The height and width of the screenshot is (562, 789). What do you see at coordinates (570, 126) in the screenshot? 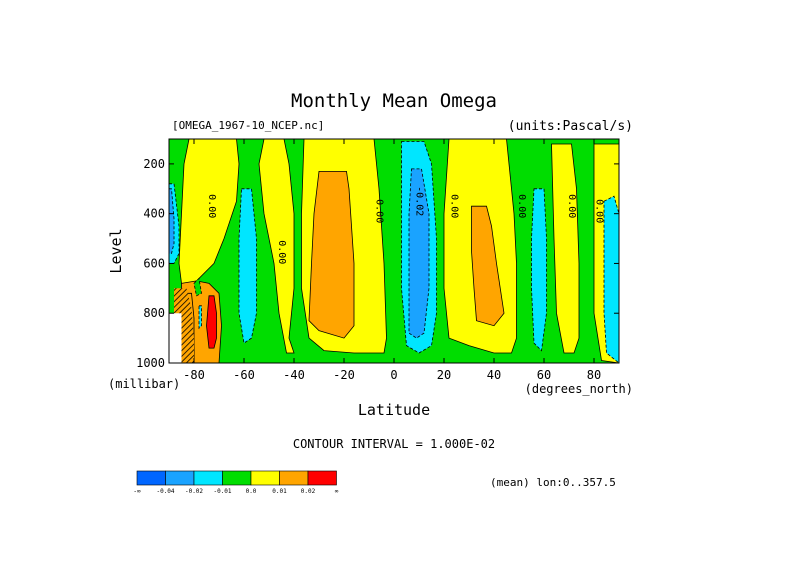
I see `units-label: (units:Pascal/s)` at bounding box center [570, 126].